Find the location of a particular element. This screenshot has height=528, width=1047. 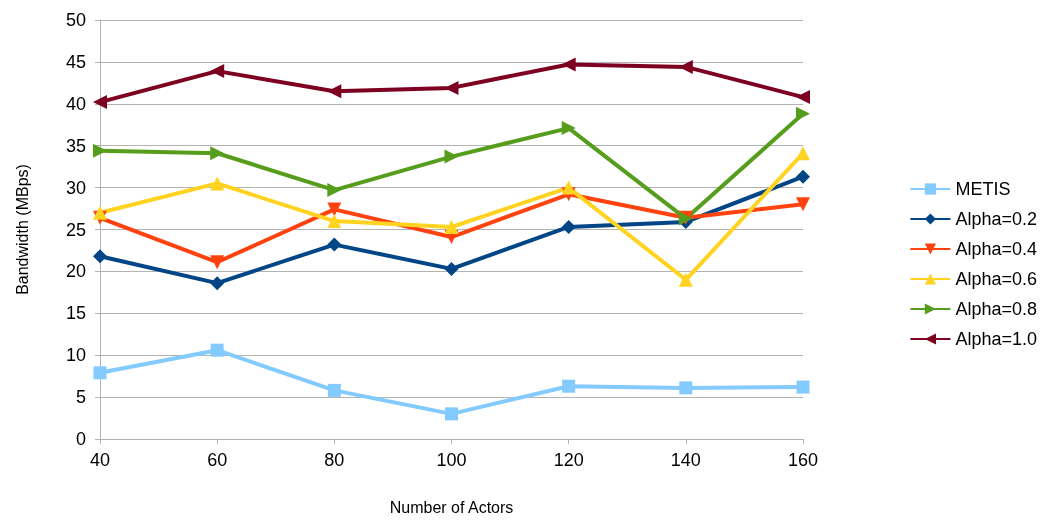

x-tick-label: 160 is located at coordinates (803, 460).